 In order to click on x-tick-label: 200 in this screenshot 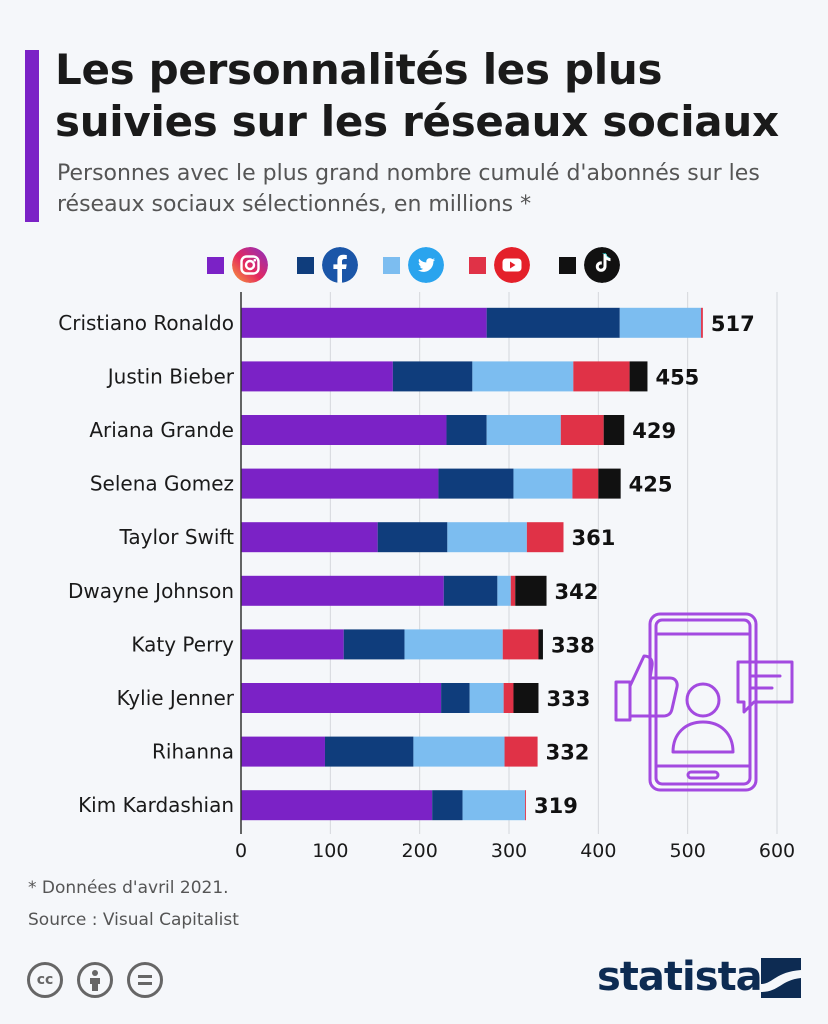, I will do `click(420, 851)`.